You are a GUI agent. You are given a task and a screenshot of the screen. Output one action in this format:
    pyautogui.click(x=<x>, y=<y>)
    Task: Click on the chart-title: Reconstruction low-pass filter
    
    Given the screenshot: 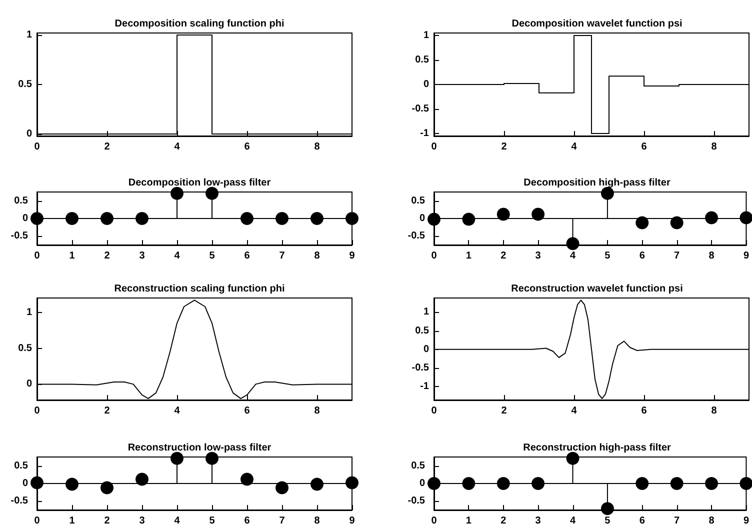 What is the action you would take?
    pyautogui.click(x=200, y=448)
    